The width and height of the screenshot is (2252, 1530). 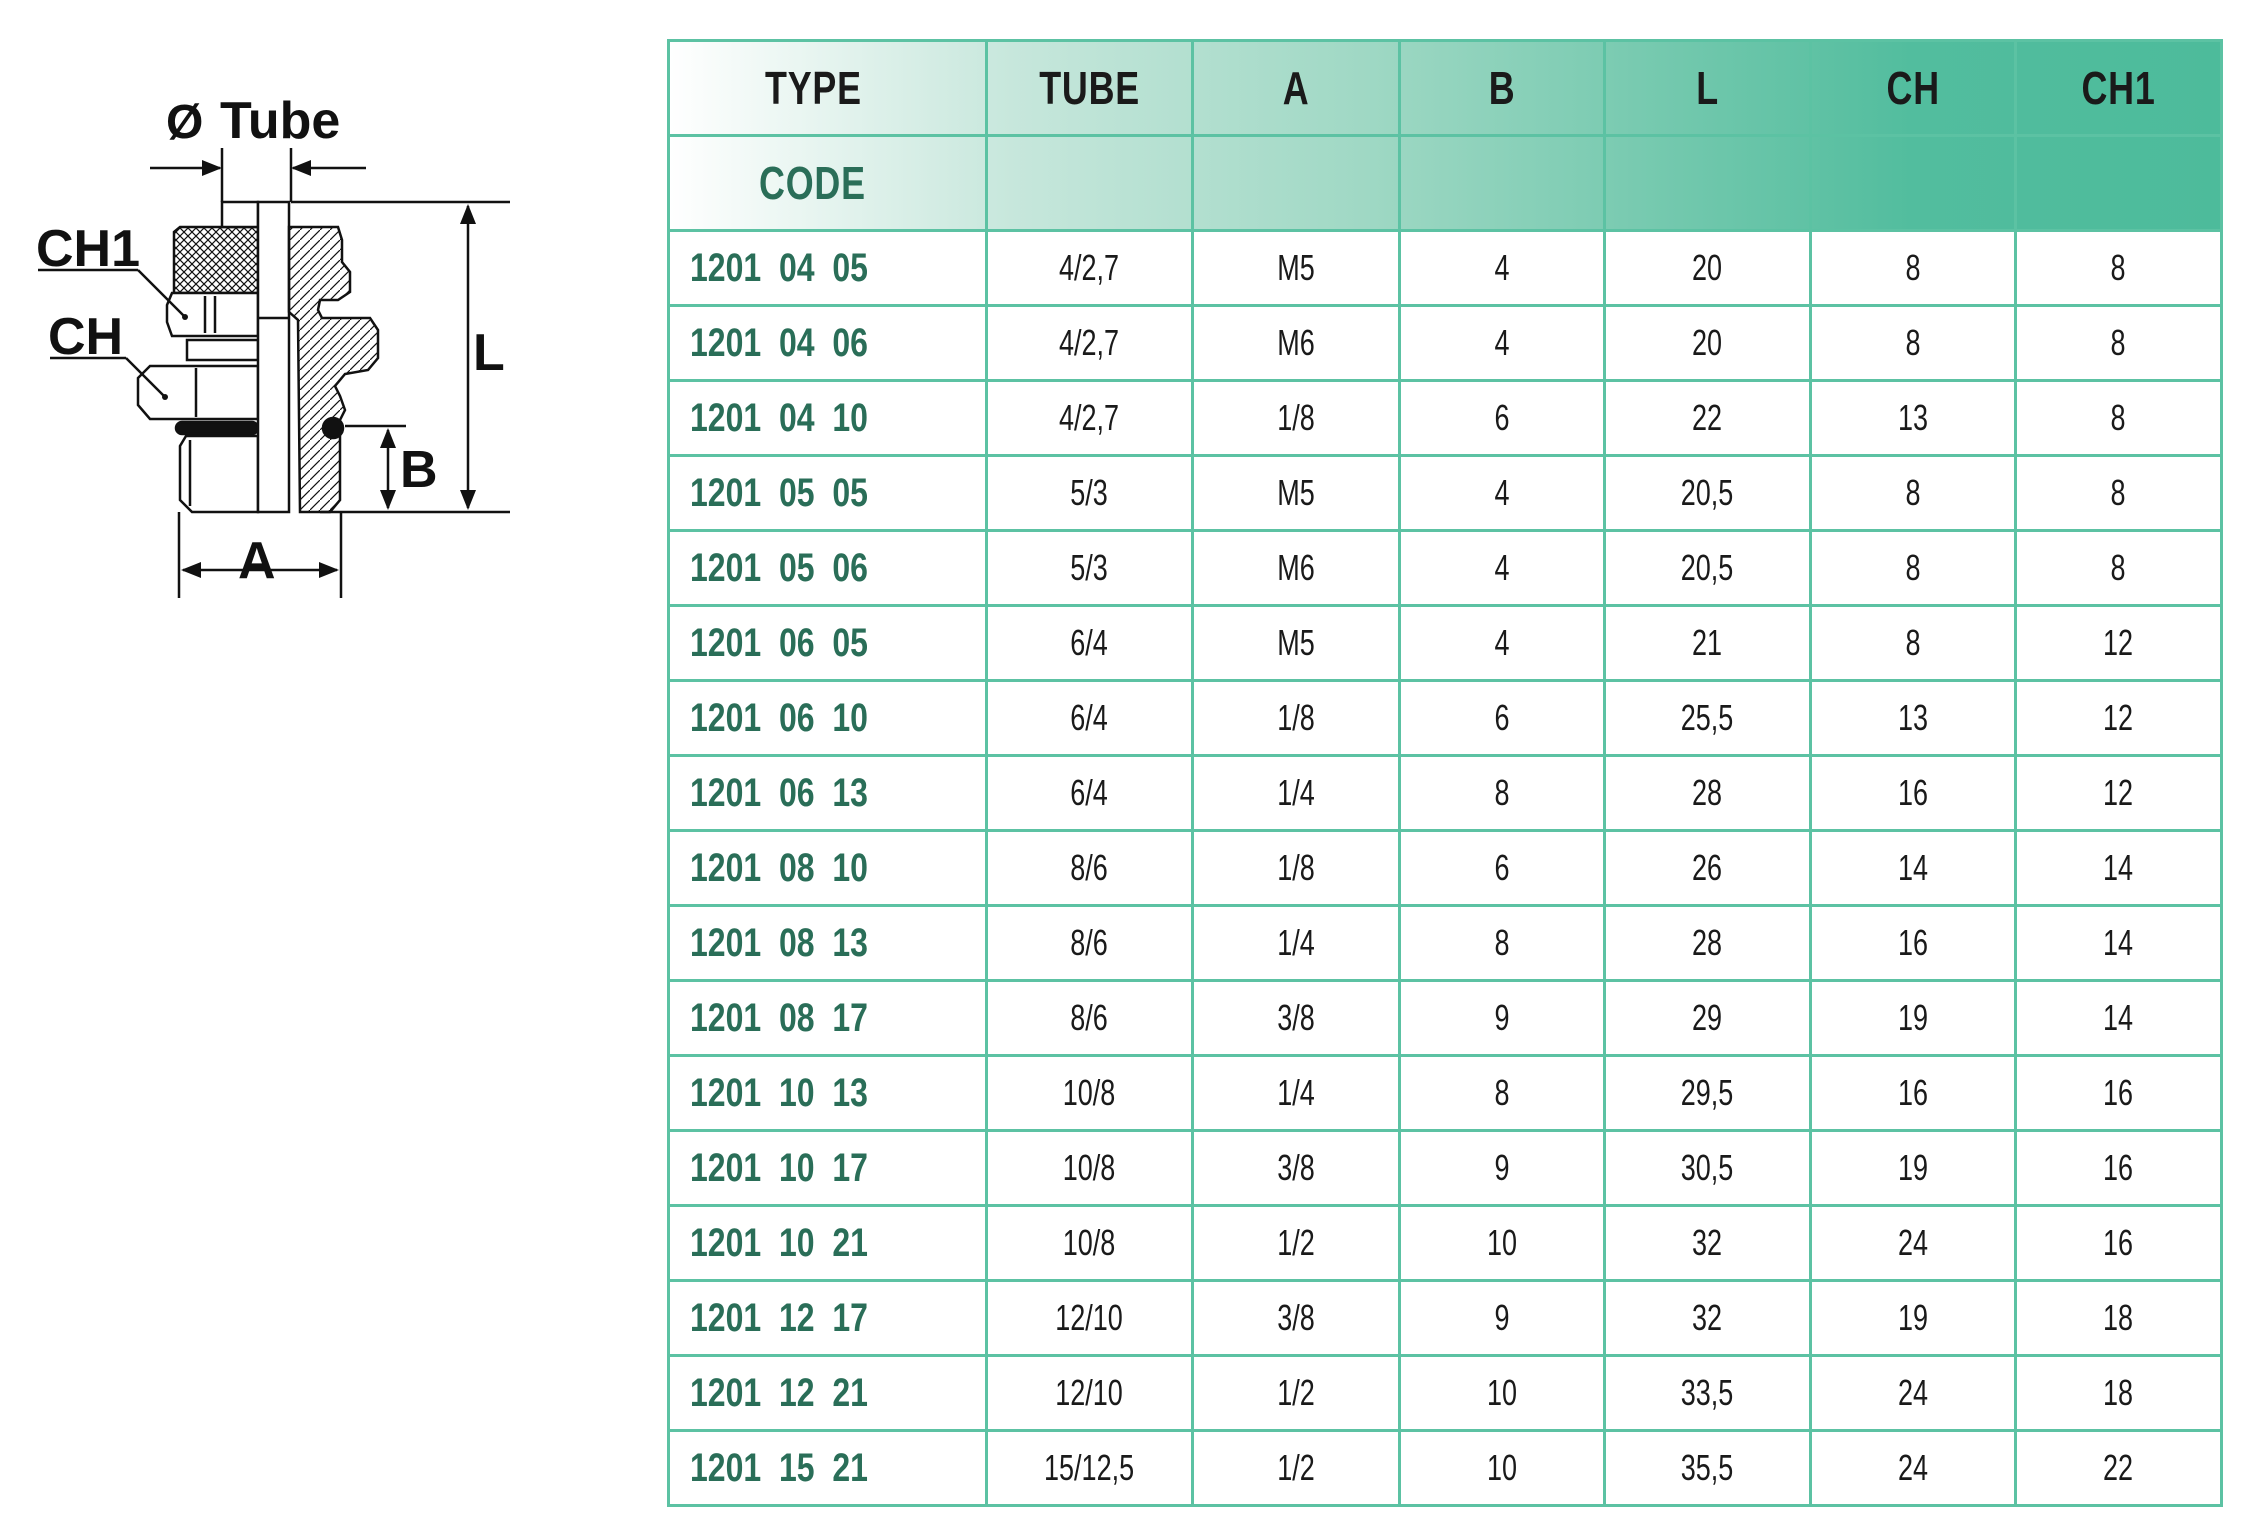 I want to click on cell-l: 22, so click(x=1707, y=418).